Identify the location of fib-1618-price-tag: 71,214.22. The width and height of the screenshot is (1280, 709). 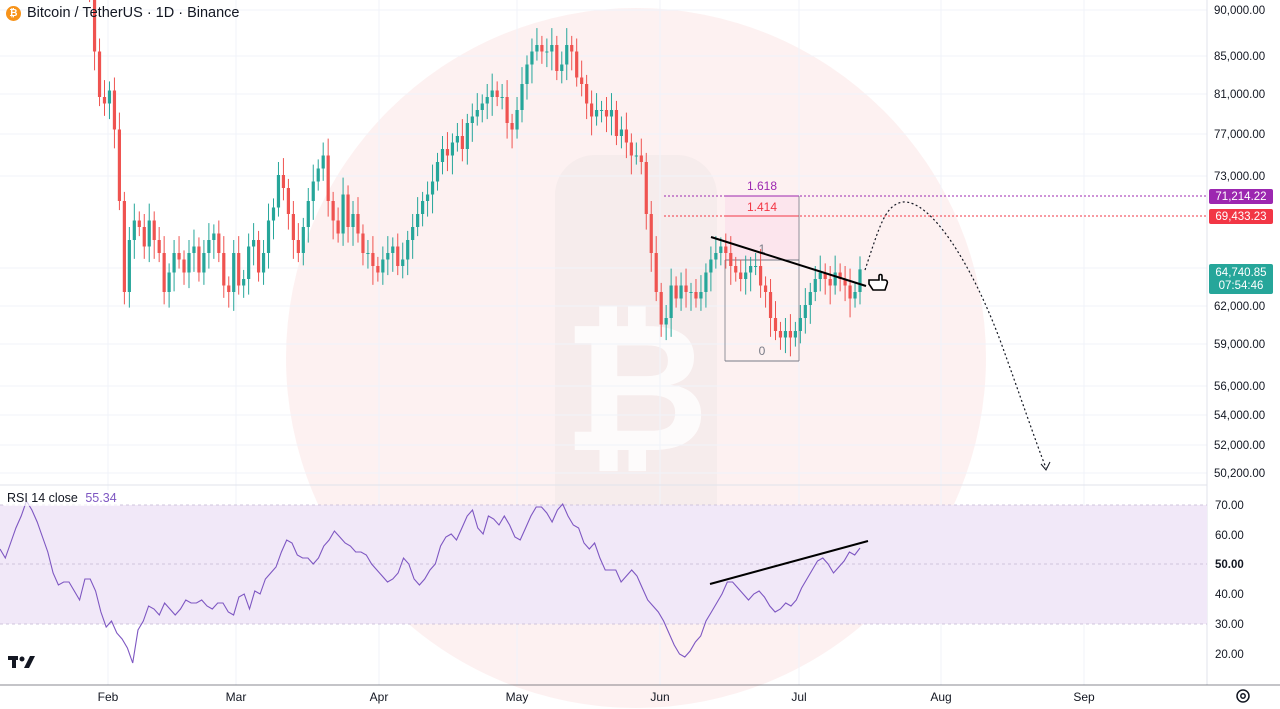
(1241, 196).